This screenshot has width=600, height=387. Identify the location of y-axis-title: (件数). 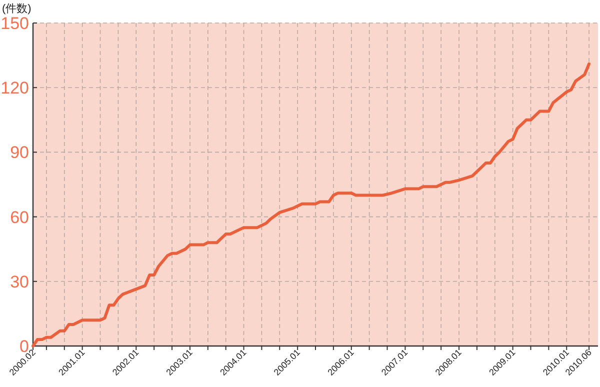
(17, 9).